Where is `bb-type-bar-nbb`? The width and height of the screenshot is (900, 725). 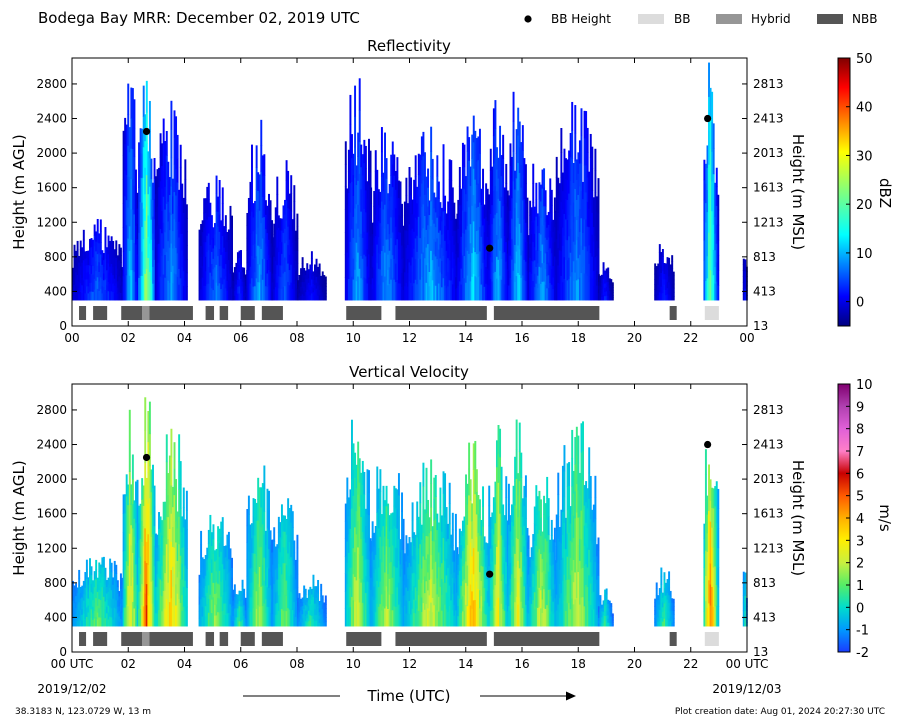
bb-type-bar-nbb is located at coordinates (673, 313).